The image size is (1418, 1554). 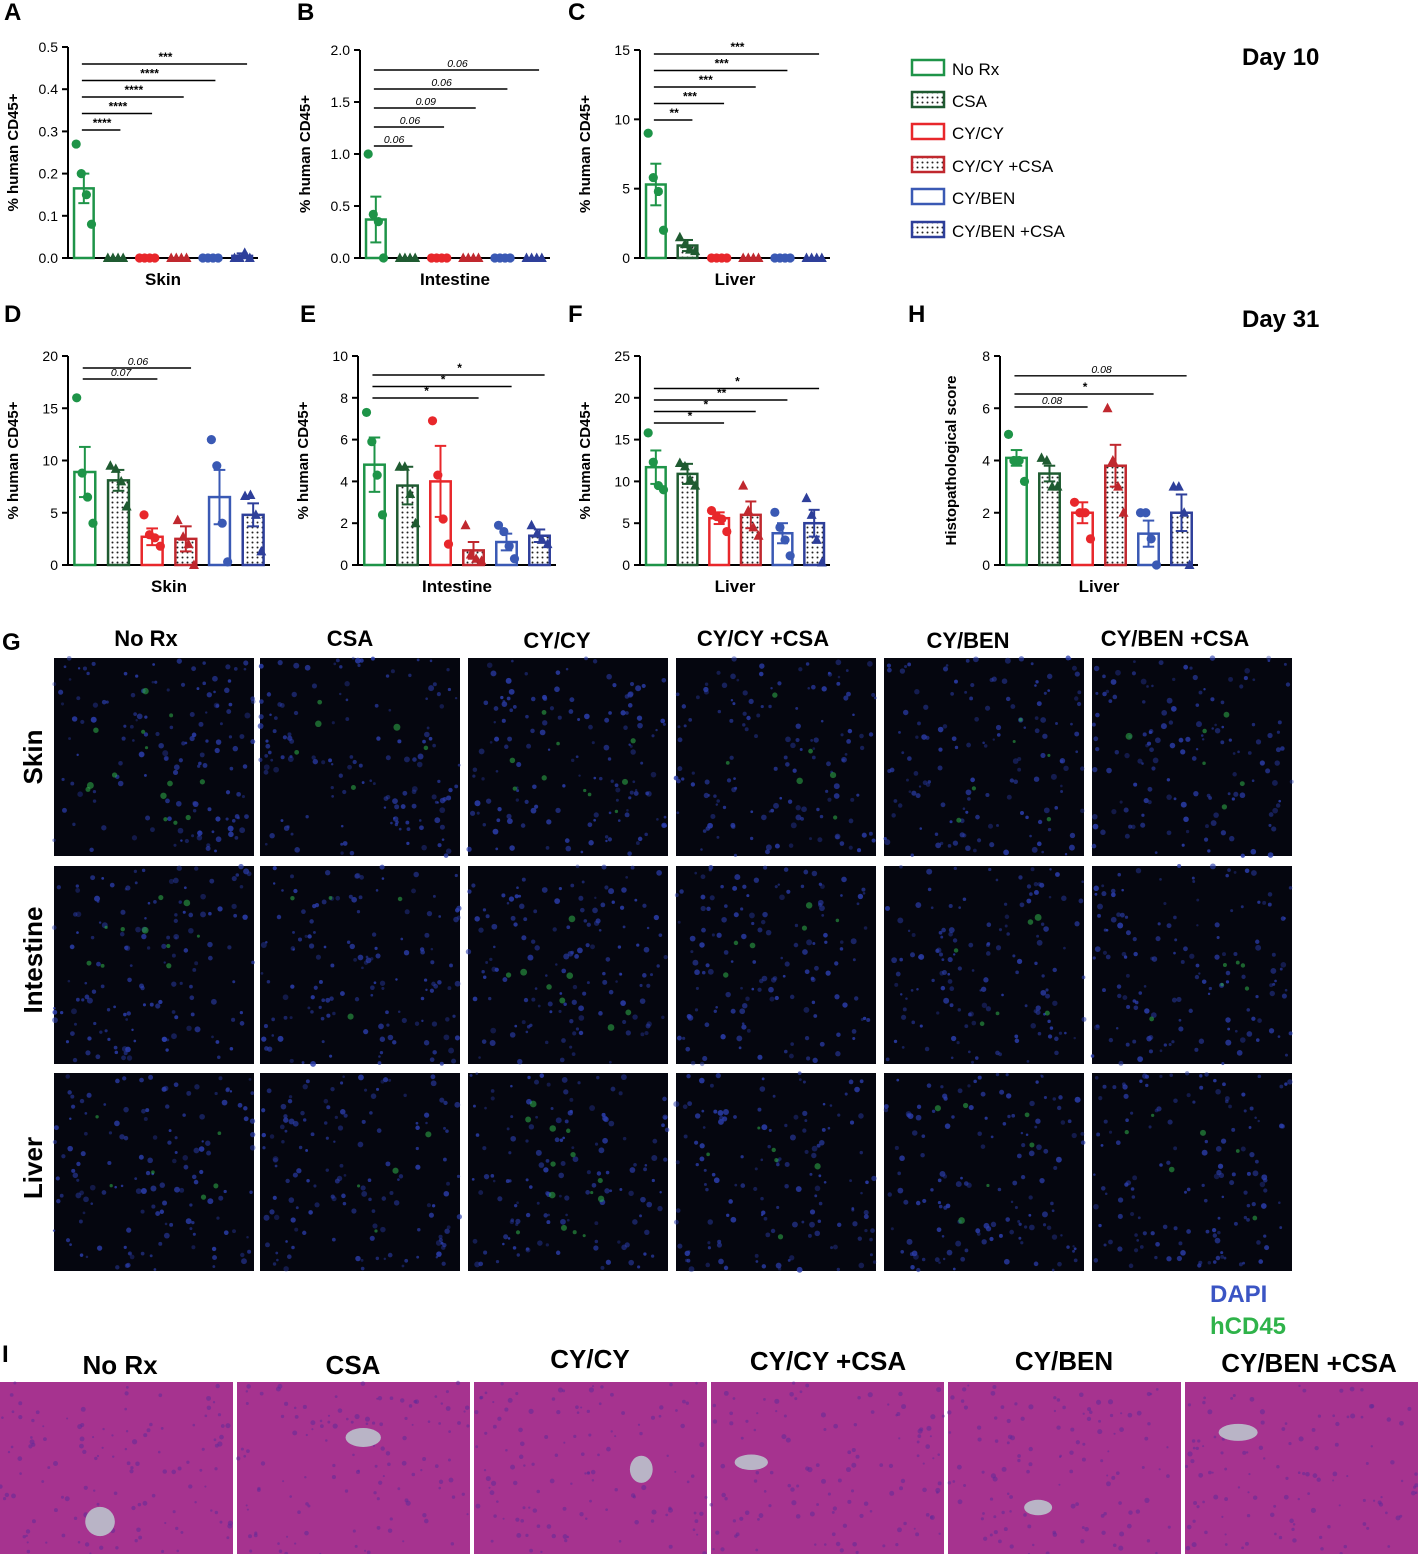 What do you see at coordinates (1248, 1326) in the screenshot?
I see `stain-label-hcd45: hCD45` at bounding box center [1248, 1326].